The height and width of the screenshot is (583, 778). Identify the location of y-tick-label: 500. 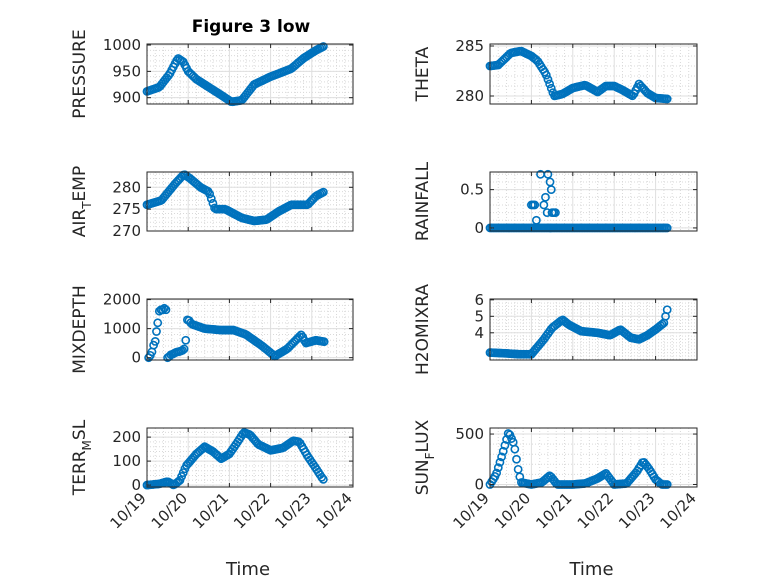
(469, 434).